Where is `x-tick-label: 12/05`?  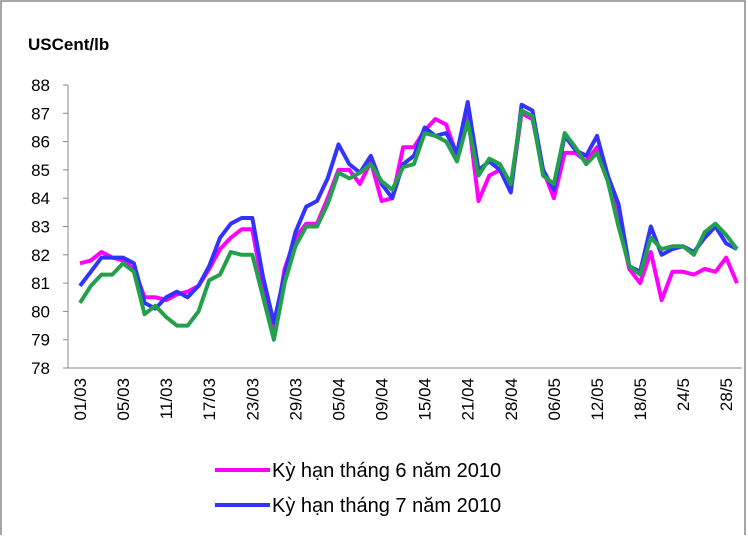
x-tick-label: 12/05 is located at coordinates (597, 399).